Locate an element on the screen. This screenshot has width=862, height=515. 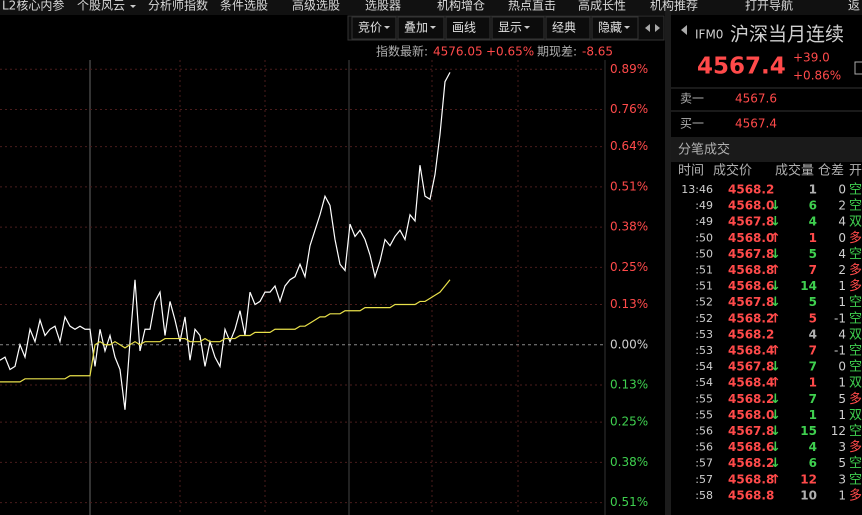
panel-splitter is located at coordinates (668, 257).